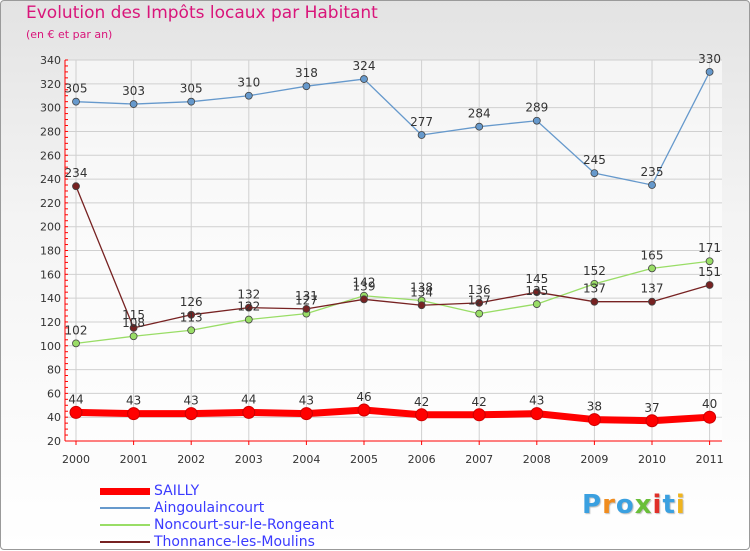 This screenshot has height=551, width=750. I want to click on y-tick-label: 240, so click(50, 179).